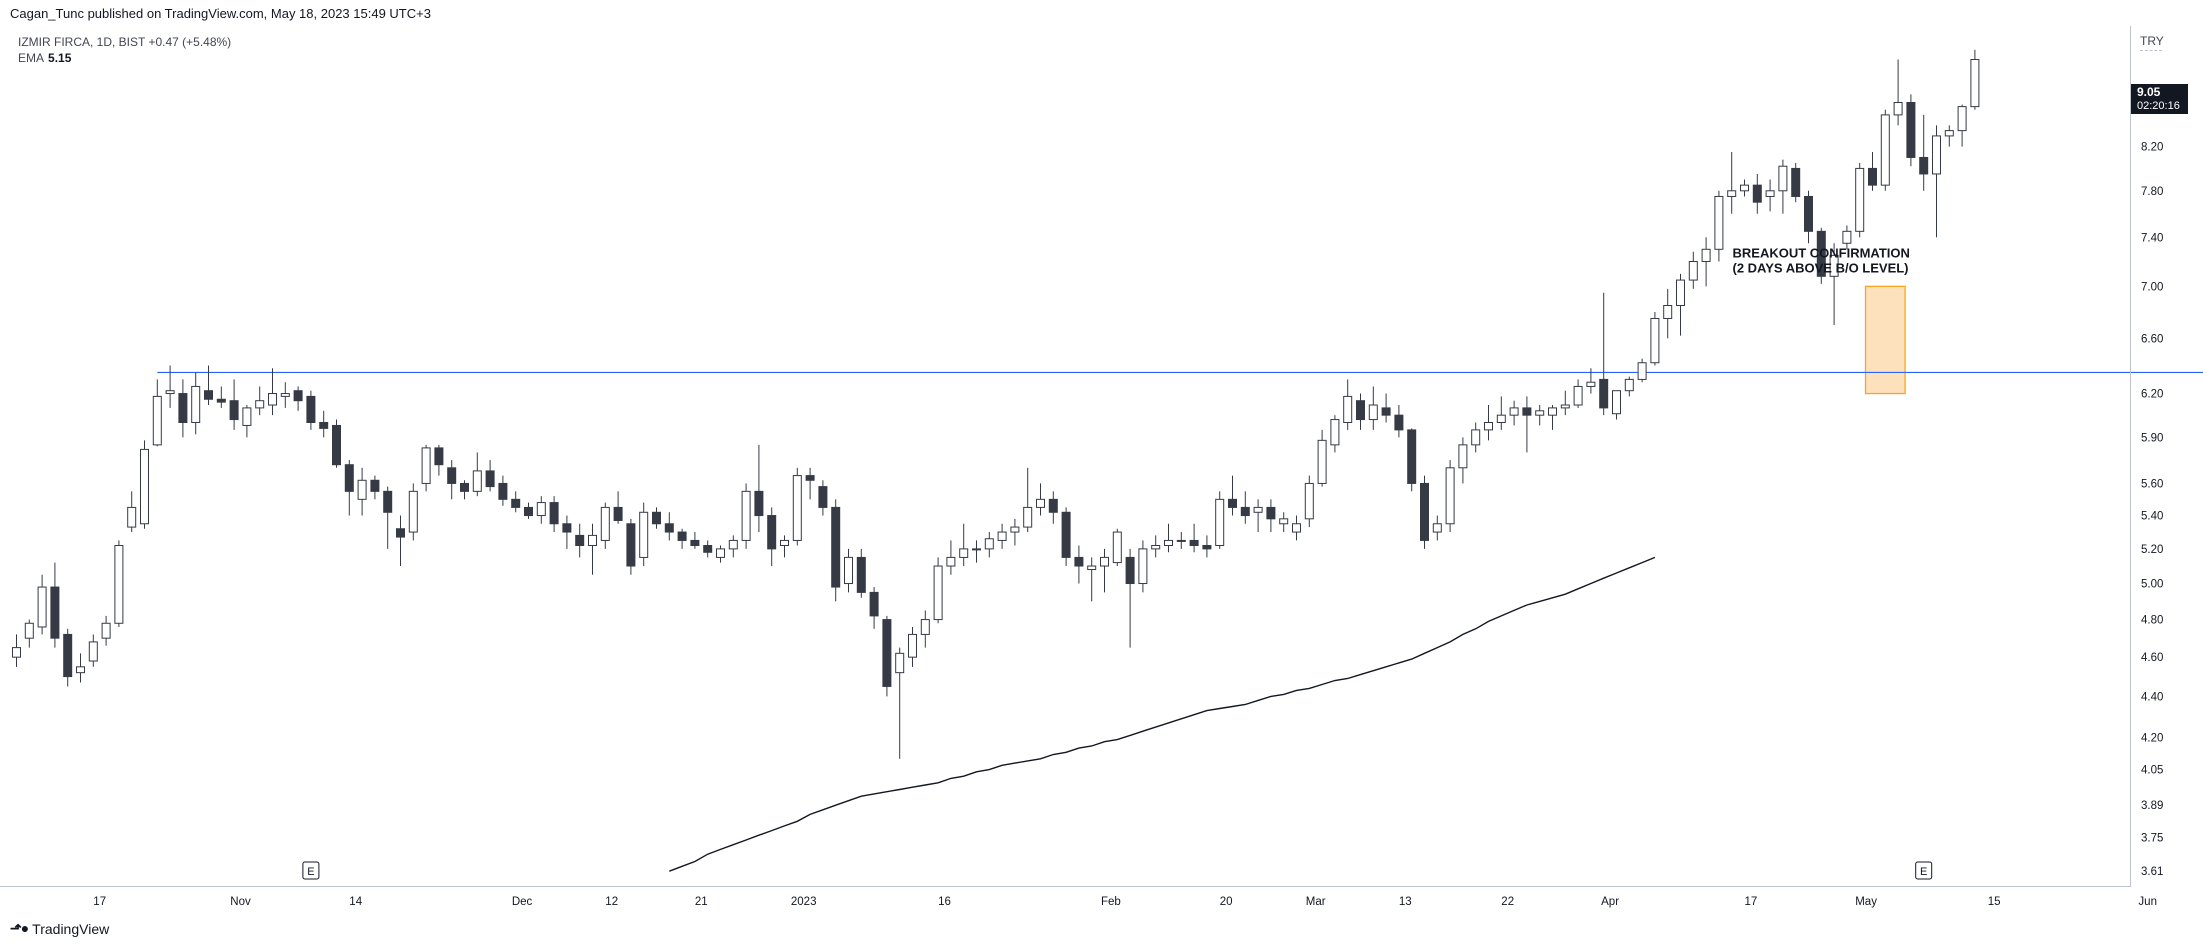 This screenshot has height=948, width=2203. I want to click on earnings-marker, so click(311, 870).